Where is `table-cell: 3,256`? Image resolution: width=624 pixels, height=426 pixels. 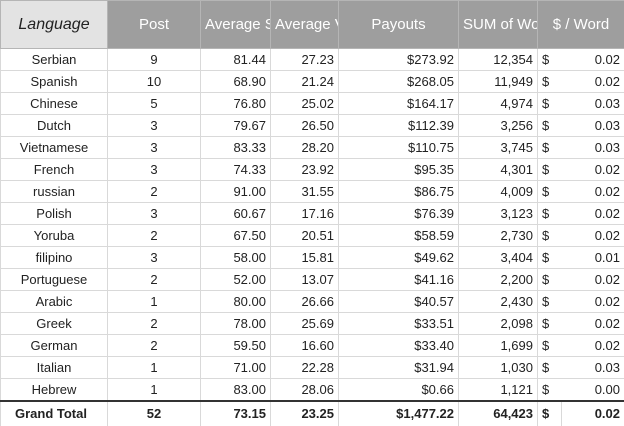 table-cell: 3,256 is located at coordinates (498, 126).